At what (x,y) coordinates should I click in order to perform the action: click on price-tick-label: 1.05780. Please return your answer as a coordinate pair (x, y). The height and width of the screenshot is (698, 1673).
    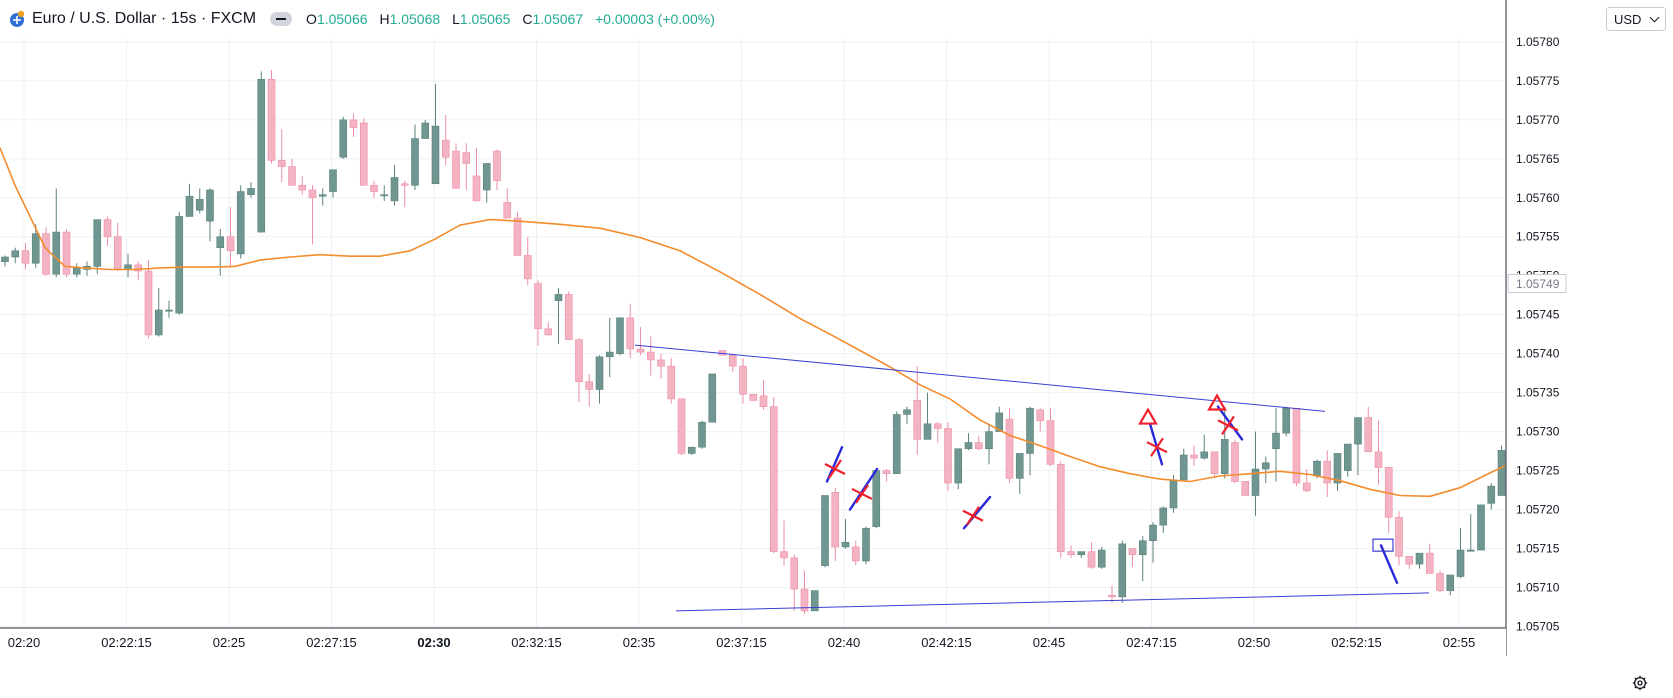
    Looking at the image, I should click on (1538, 42).